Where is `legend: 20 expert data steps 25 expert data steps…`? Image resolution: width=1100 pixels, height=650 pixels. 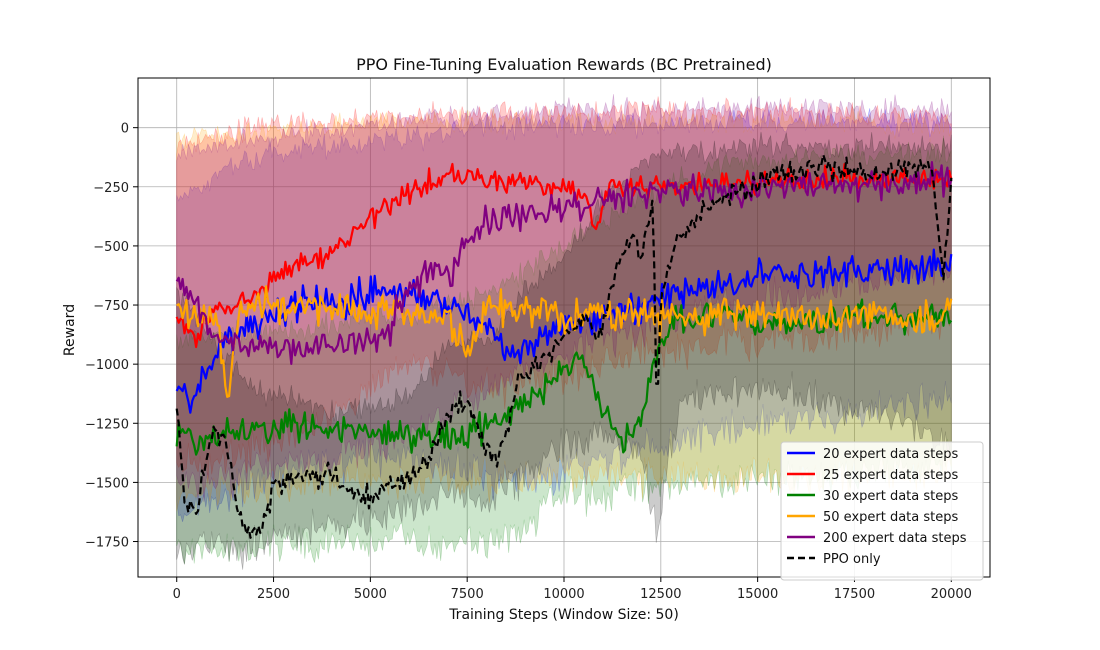
legend: 20 expert data steps 25 expert data steps… is located at coordinates (882, 511).